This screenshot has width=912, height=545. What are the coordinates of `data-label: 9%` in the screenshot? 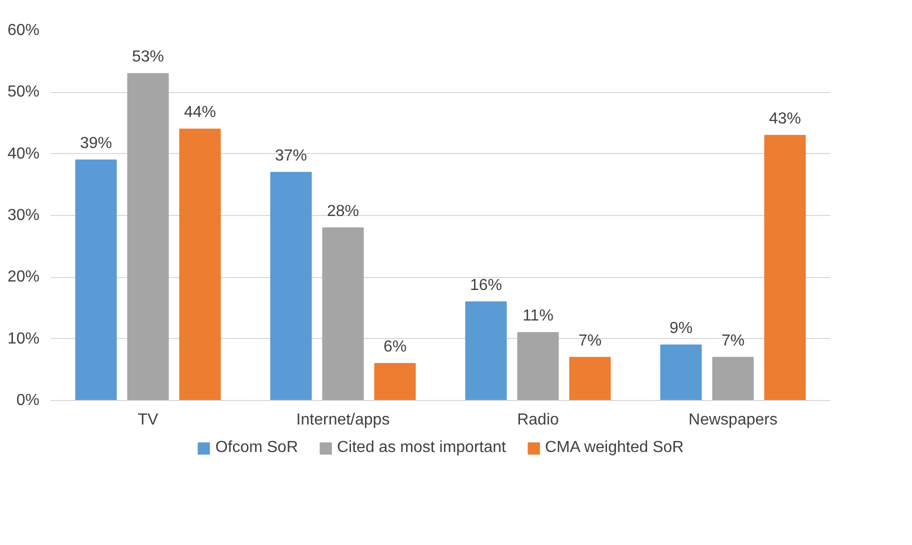 It's located at (681, 328).